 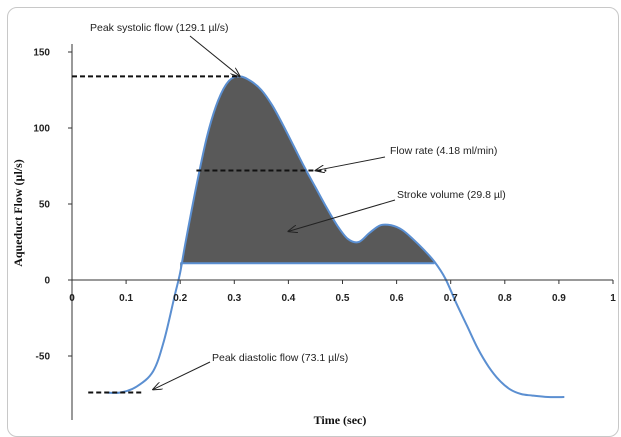 What do you see at coordinates (45, 205) in the screenshot?
I see `y-tick-label: 50` at bounding box center [45, 205].